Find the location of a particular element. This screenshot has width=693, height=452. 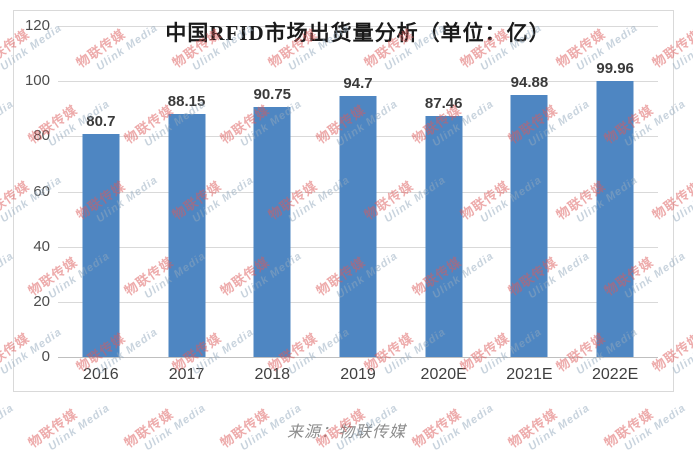

value-label: 94.88 is located at coordinates (529, 82).